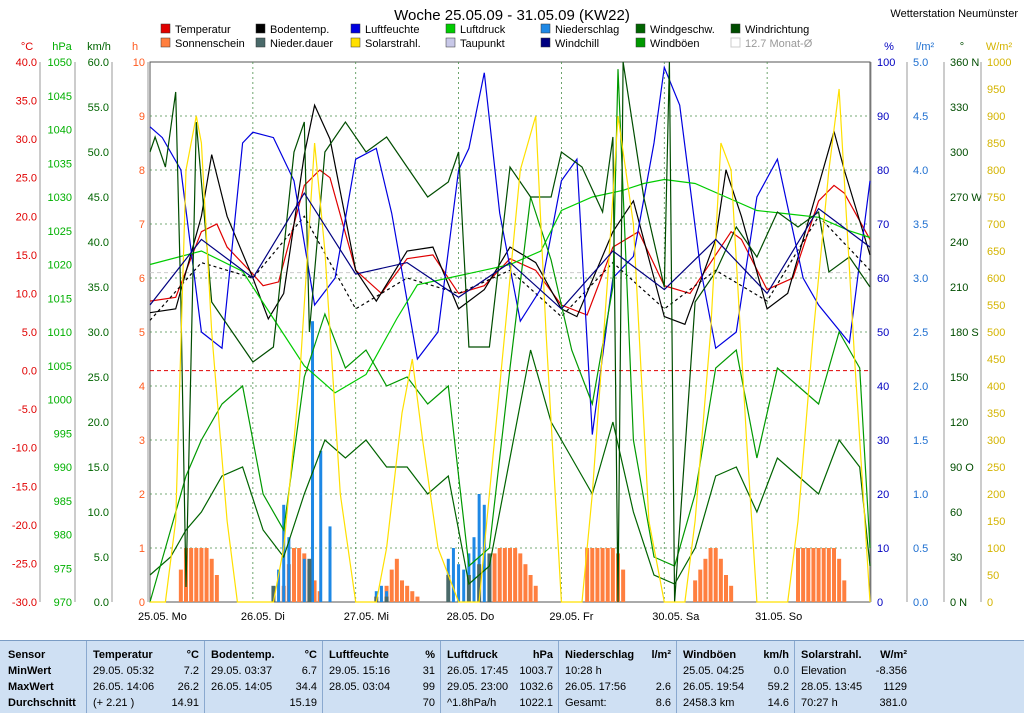  Describe the element at coordinates (27, 47) in the screenshot. I see `axis-unit: °C` at that location.